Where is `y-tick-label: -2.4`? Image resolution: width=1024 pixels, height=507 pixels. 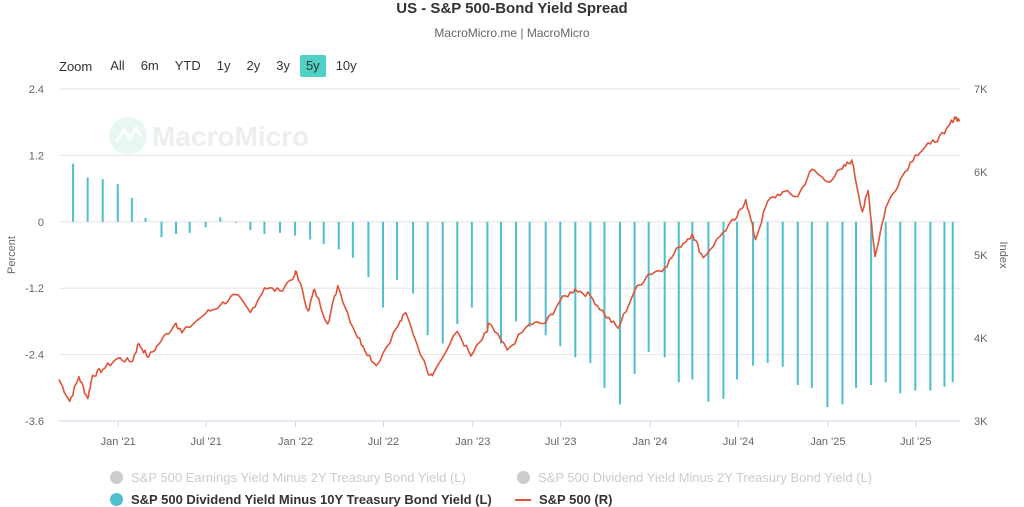 y-tick-label: -2.4 is located at coordinates (34, 356).